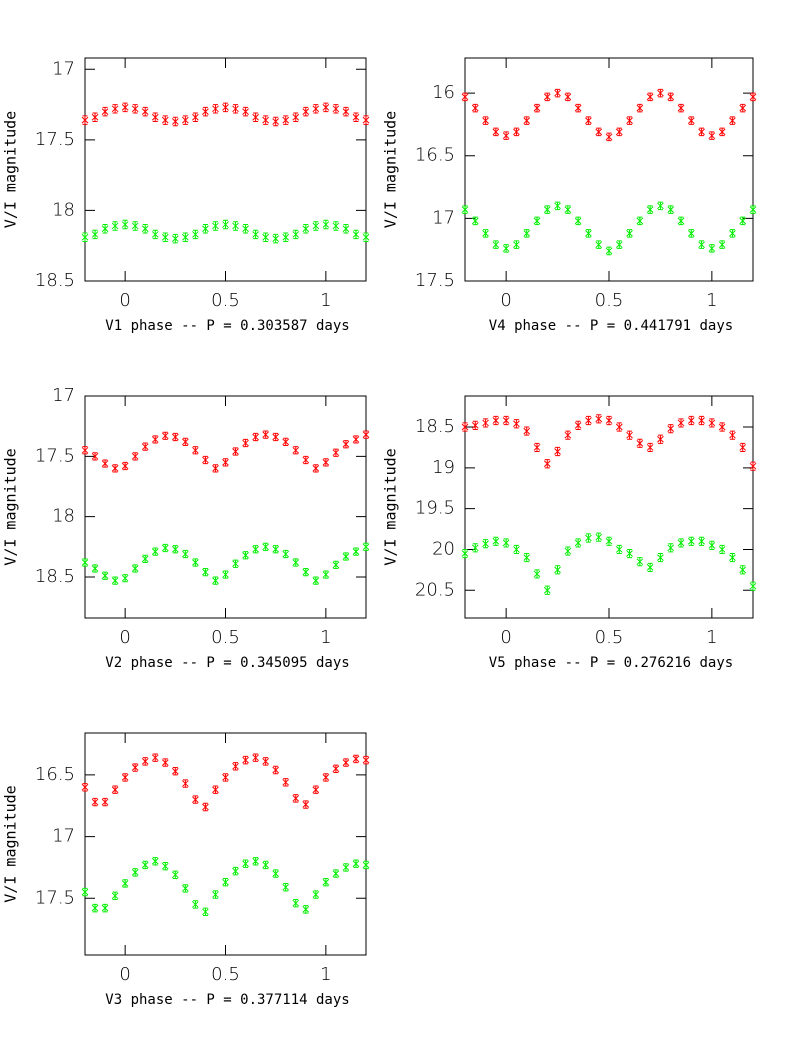 The image size is (795, 1059). Describe the element at coordinates (435, 508) in the screenshot. I see `y-tick-label: 19.5` at that location.